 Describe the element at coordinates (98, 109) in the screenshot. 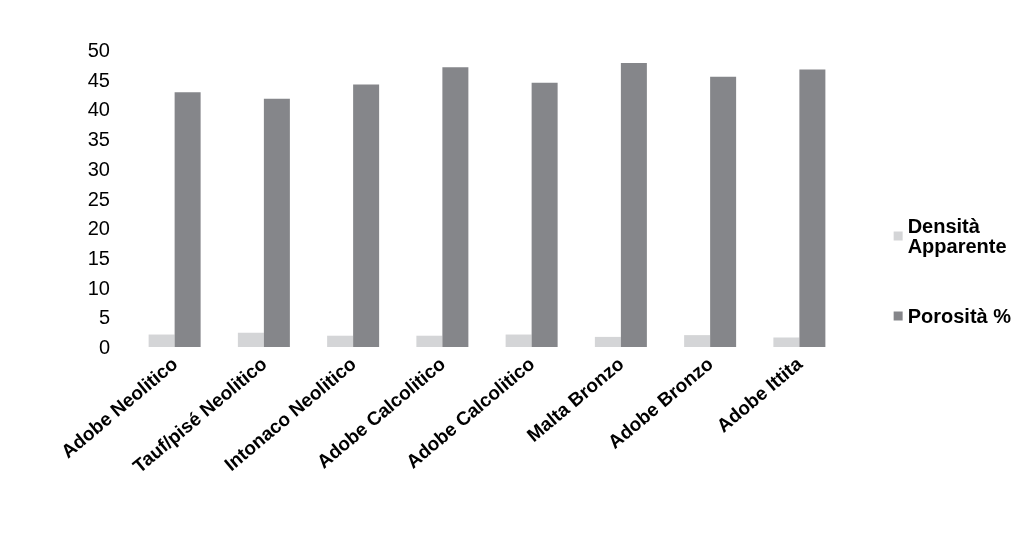

I see `y-tick-label: 40` at that location.